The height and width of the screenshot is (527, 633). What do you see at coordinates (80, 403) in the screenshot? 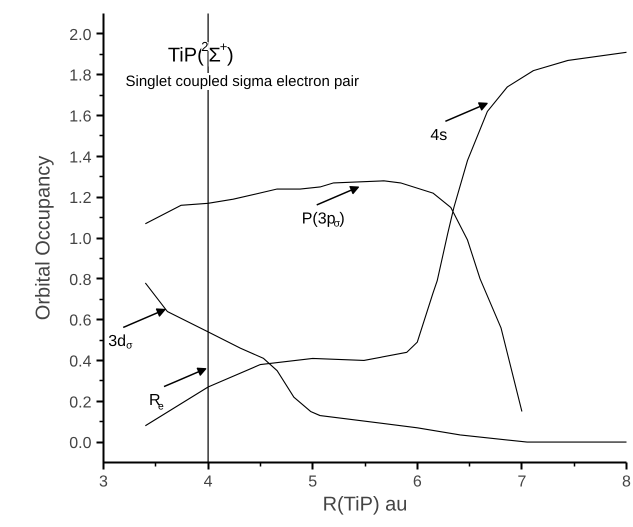
I see `y-tick-label: 0.2` at bounding box center [80, 403].